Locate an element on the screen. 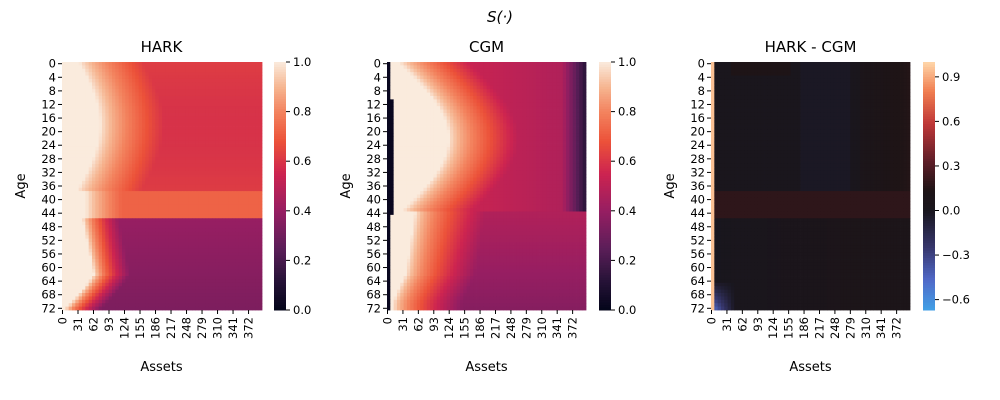 This screenshot has height=400, width=1000. x-tick-label: 31 is located at coordinates (78, 324).